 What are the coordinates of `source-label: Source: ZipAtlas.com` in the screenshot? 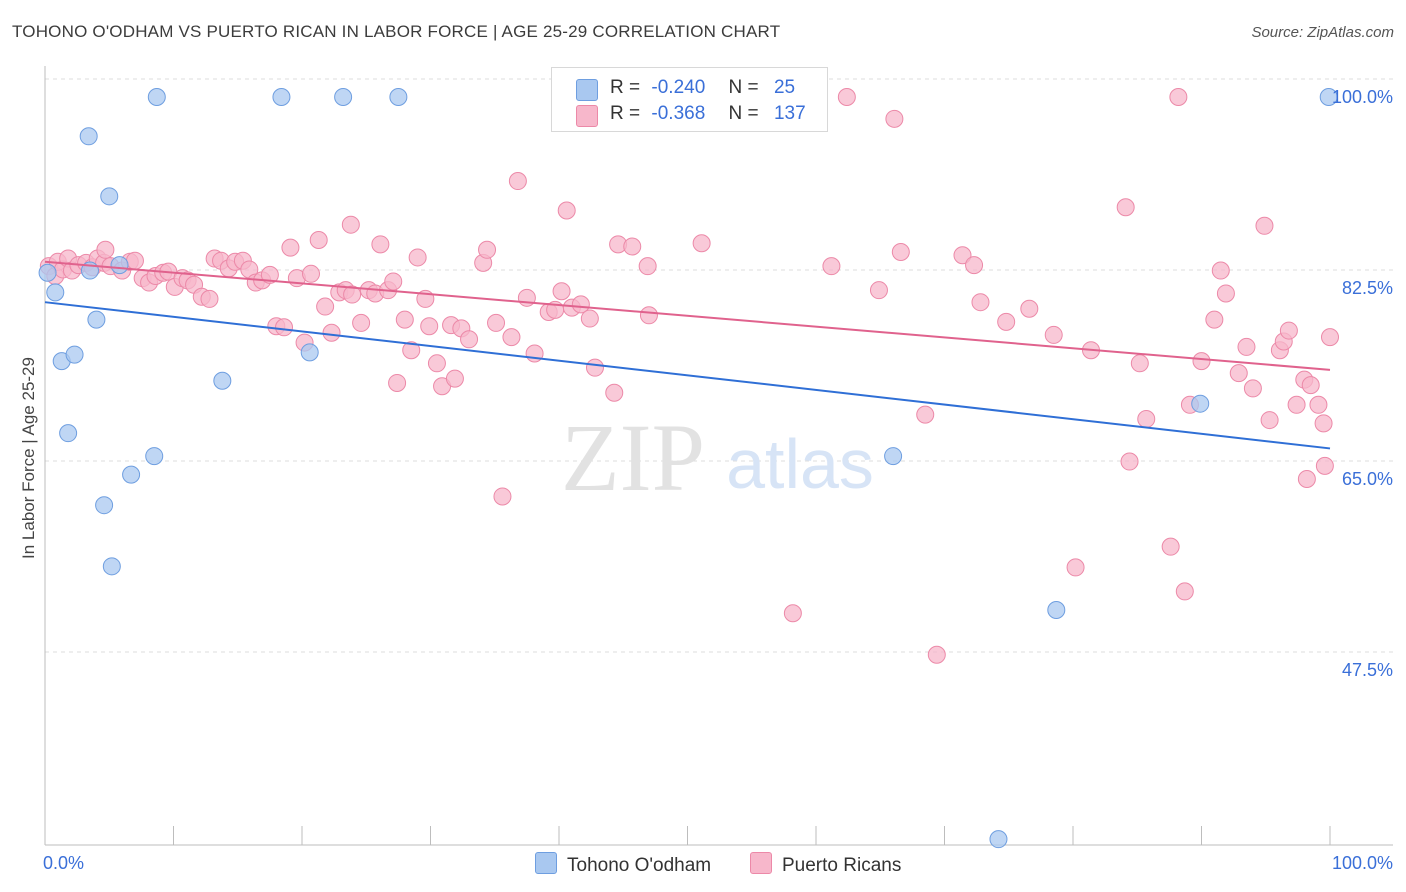 It's located at (1322, 32).